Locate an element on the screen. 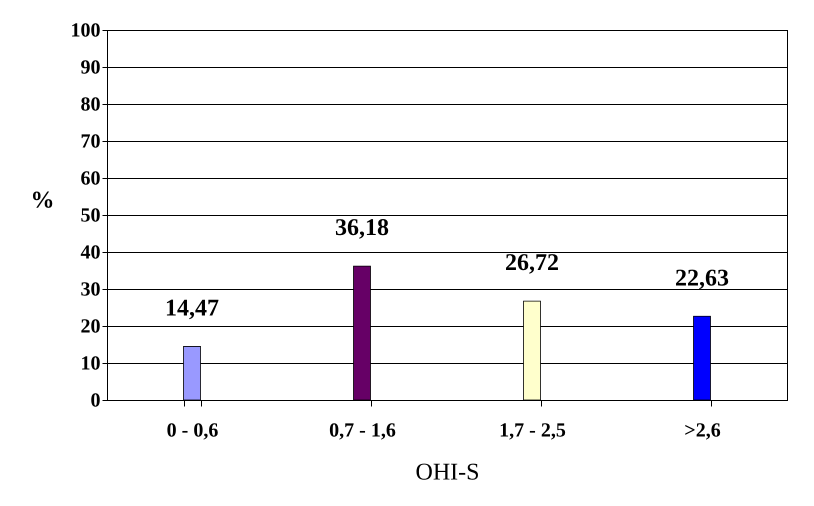 This screenshot has height=506, width=814. data-label: 36,18 is located at coordinates (362, 228).